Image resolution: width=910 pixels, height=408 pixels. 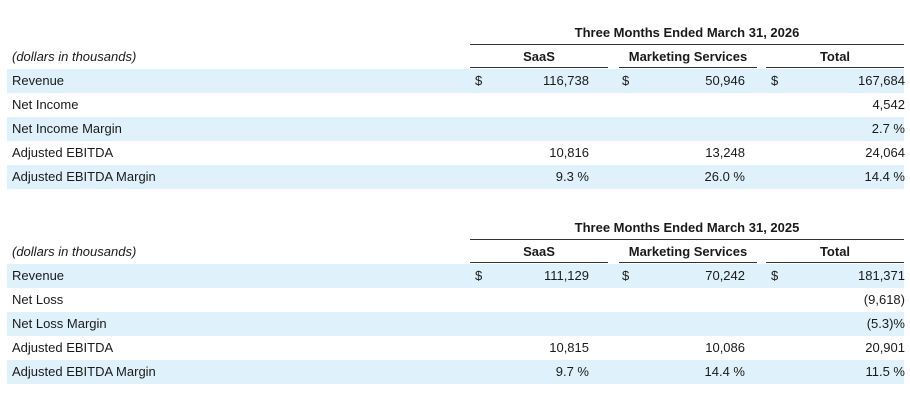 What do you see at coordinates (885, 371) in the screenshot?
I see `cell-value: 11.5 %` at bounding box center [885, 371].